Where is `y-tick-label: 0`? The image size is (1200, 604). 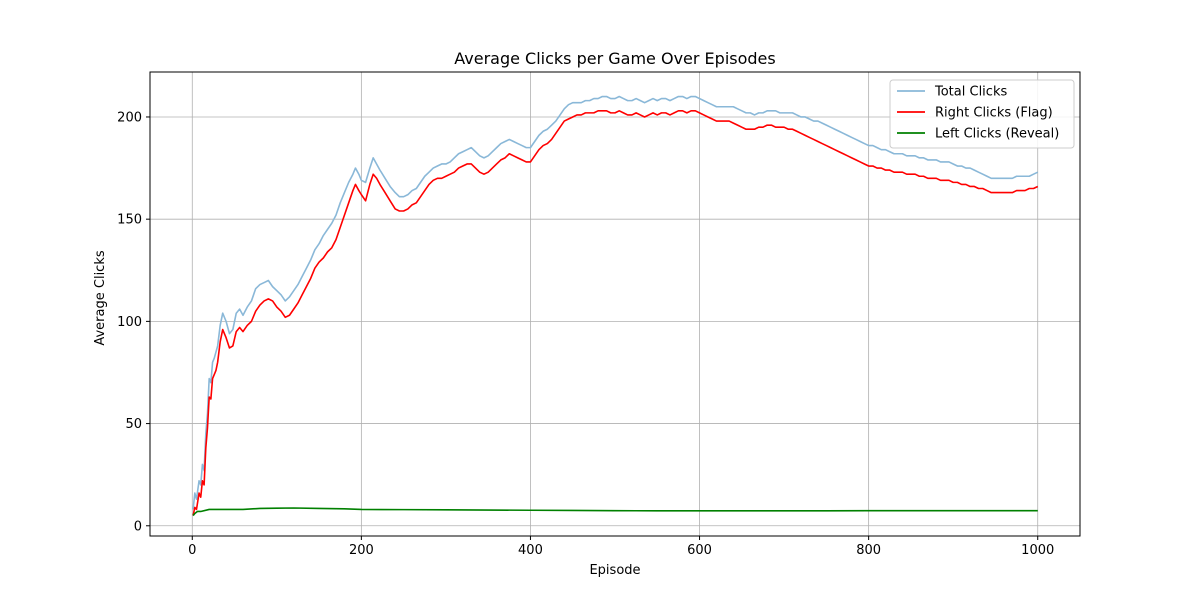
y-tick-label: 0 is located at coordinates (138, 526).